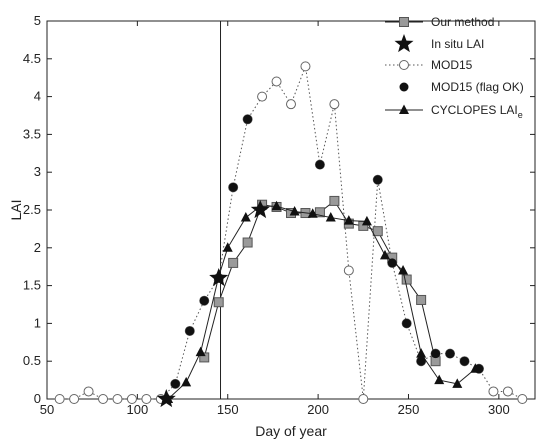 The width and height of the screenshot is (543, 439). Describe the element at coordinates (32, 360) in the screenshot. I see `y-tick-label: 0.5` at that location.